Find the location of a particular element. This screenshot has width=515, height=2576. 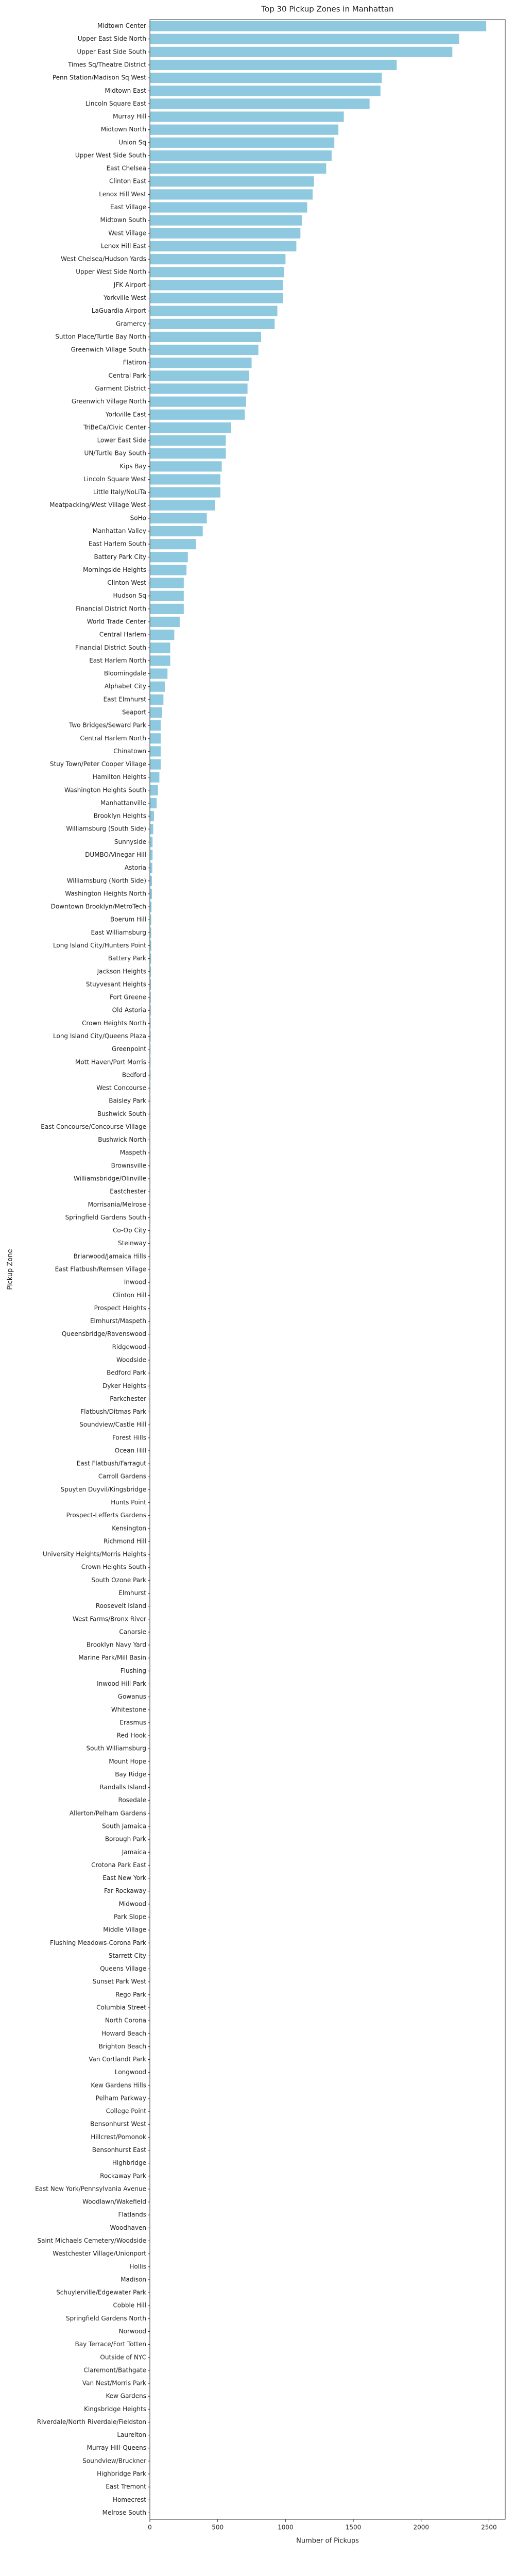

y-tick-label: Whitestone is located at coordinates (128, 1709).